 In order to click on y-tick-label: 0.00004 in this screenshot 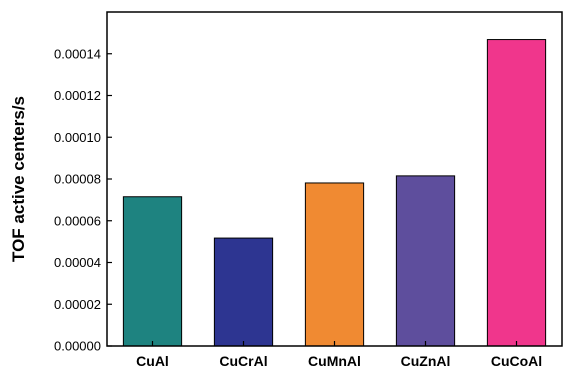, I will do `click(77, 262)`.